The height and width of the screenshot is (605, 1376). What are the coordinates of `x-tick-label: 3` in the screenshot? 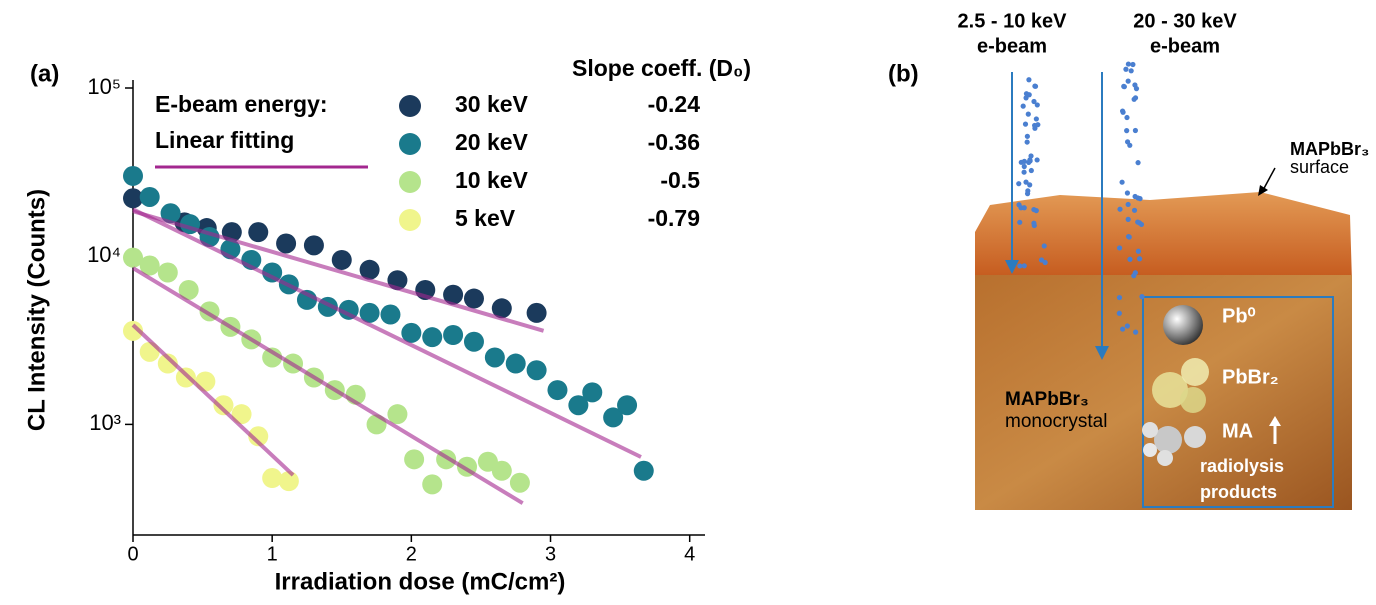 It's located at (550, 554).